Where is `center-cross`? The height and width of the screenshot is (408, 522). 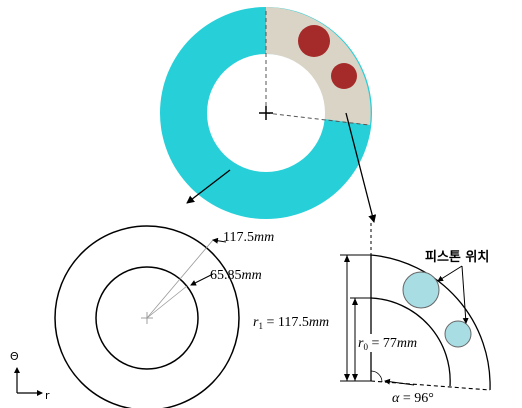
center-cross is located at coordinates (266, 113).